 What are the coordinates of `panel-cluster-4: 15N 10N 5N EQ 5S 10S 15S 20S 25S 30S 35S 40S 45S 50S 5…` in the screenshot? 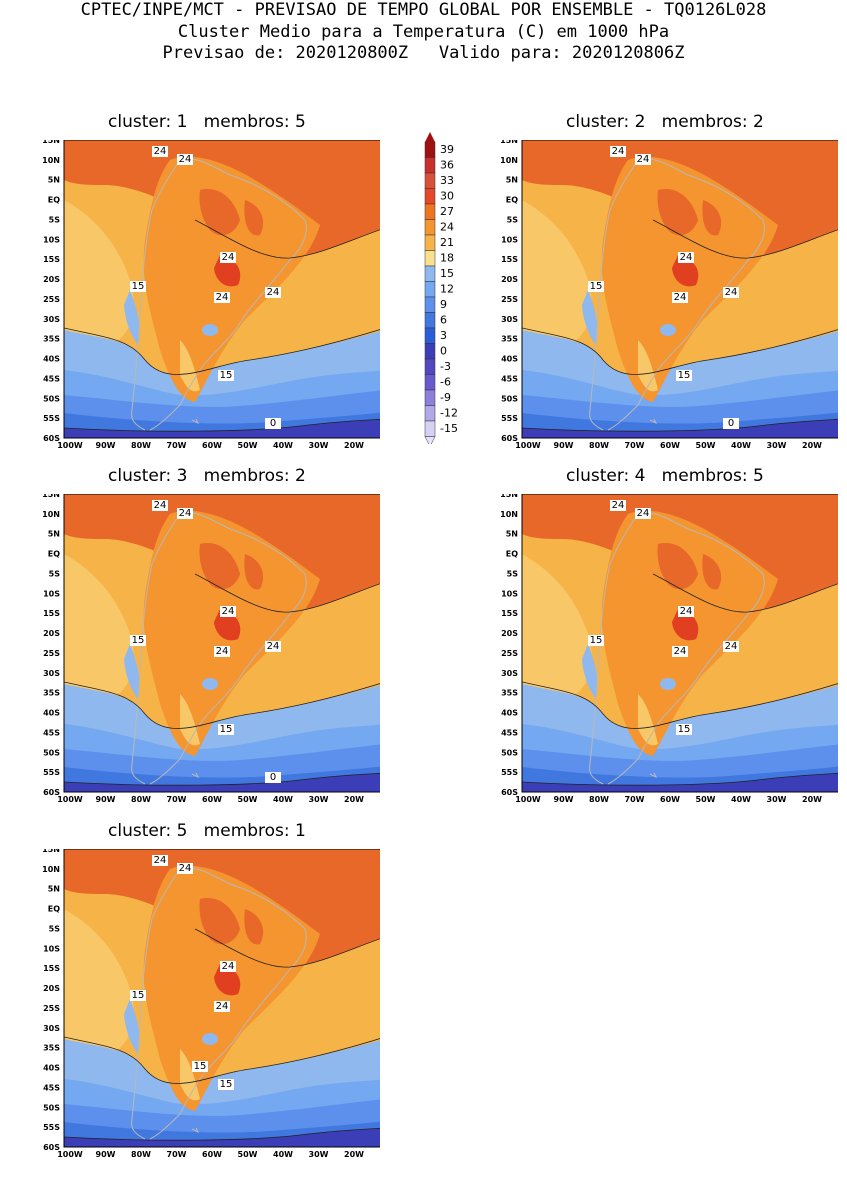 It's located at (661, 659).